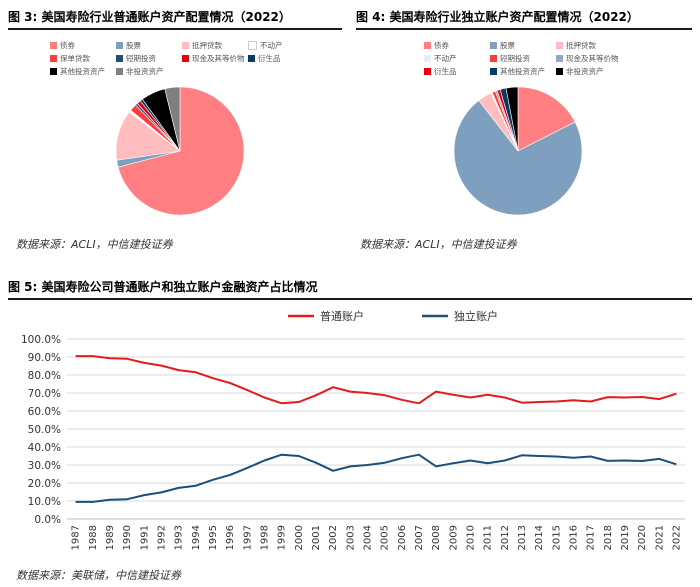 This screenshot has width=700, height=587. What do you see at coordinates (476, 316) in the screenshot?
I see `fig5-legend-label: 独立账户` at bounding box center [476, 316].